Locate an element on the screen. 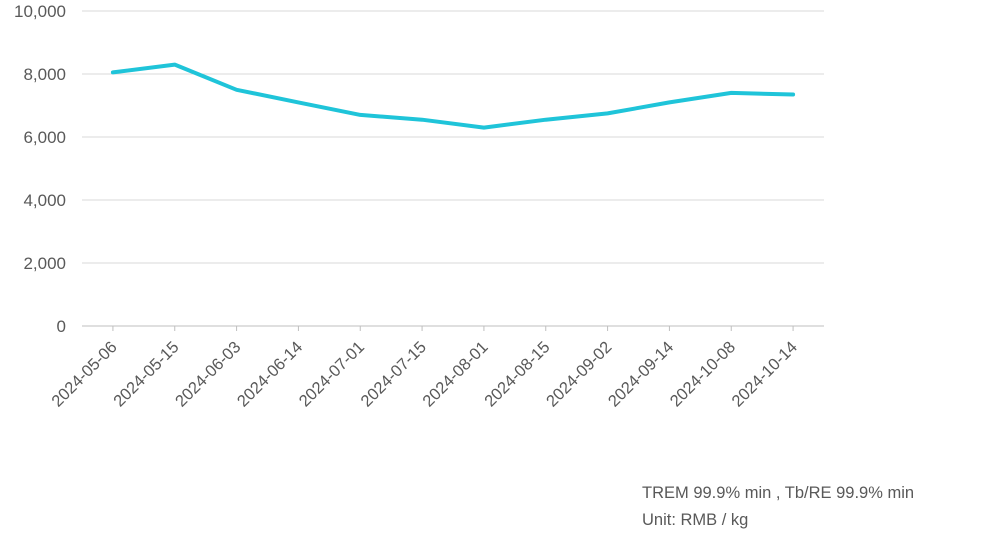 Image resolution: width=986 pixels, height=552 pixels. series-lines is located at coordinates (453, 96).